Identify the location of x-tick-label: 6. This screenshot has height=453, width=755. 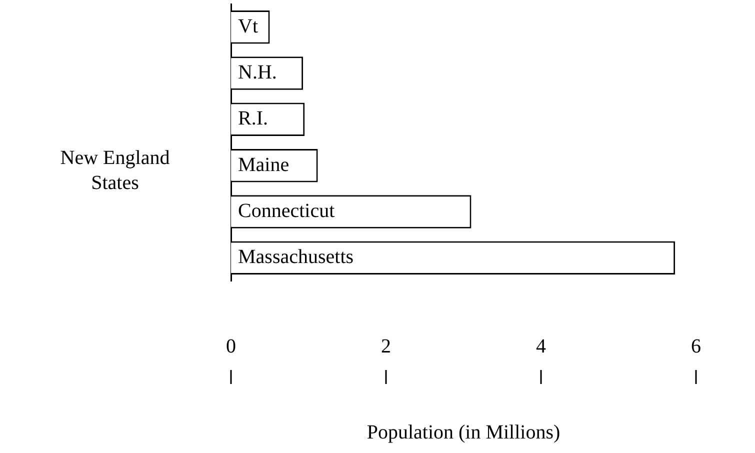
(696, 346).